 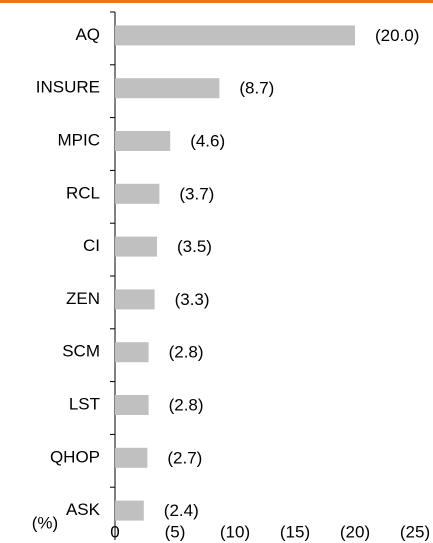 I want to click on x-tick-label: (5), so click(x=175, y=531).